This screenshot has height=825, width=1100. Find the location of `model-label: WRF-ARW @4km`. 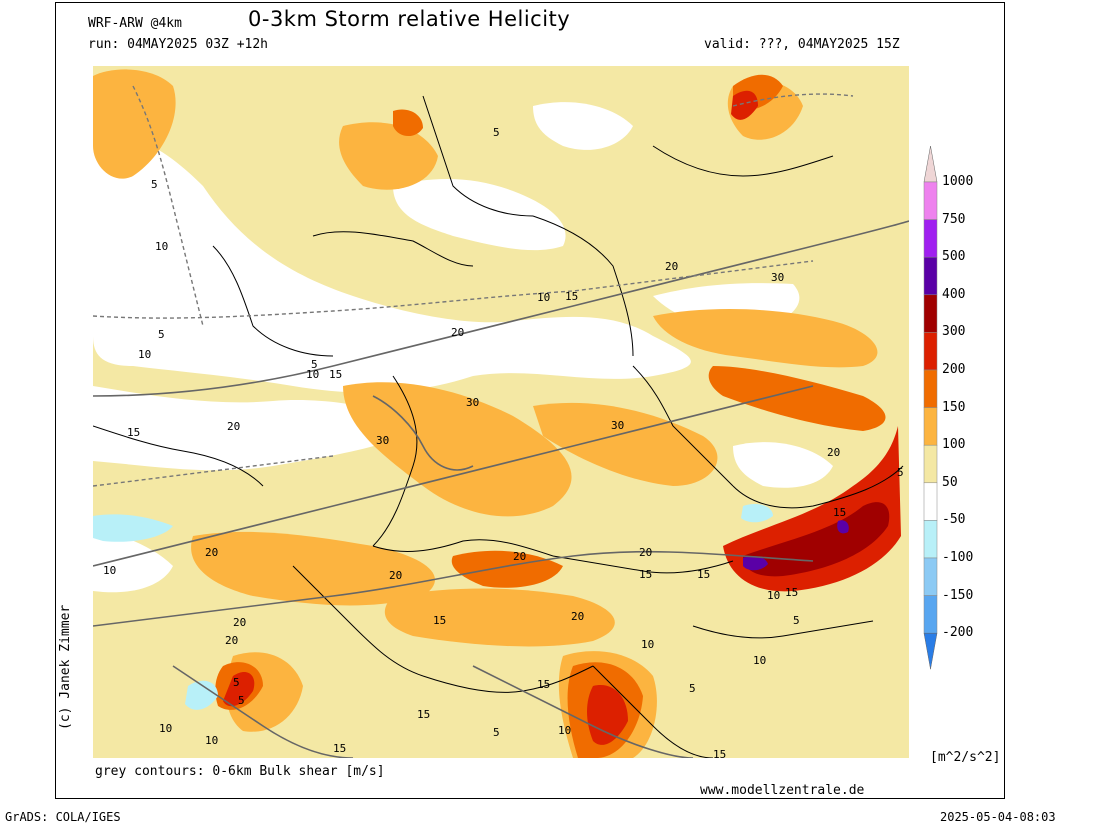

model-label: WRF-ARW @4km is located at coordinates (135, 23).